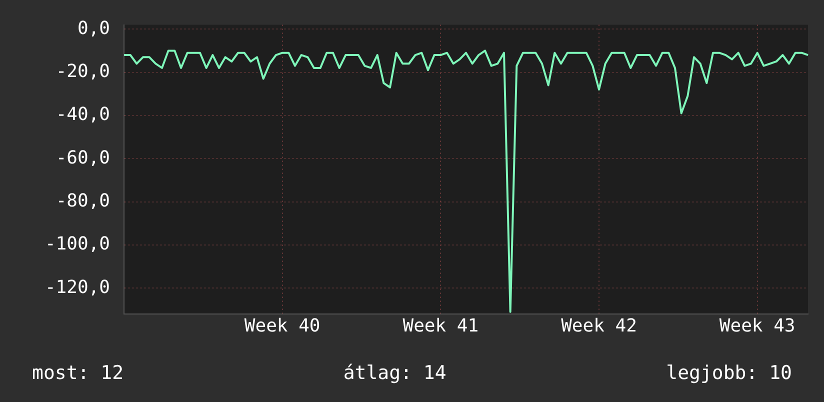 This screenshot has height=402, width=824. I want to click on y-tick-label: -20,0, so click(83, 71).